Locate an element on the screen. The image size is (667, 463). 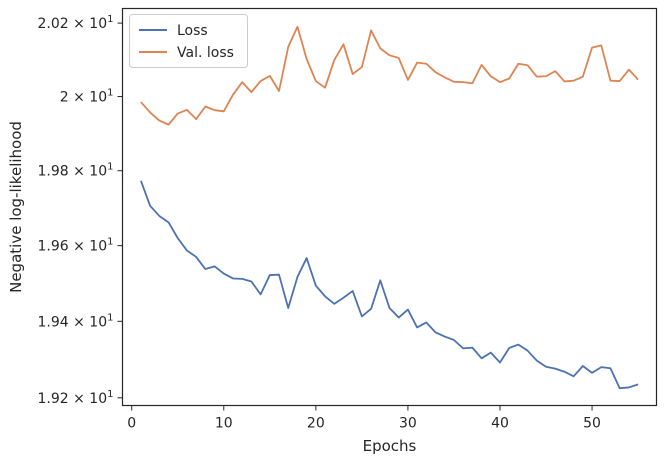
legend: Loss Val. loss is located at coordinates (188, 41).